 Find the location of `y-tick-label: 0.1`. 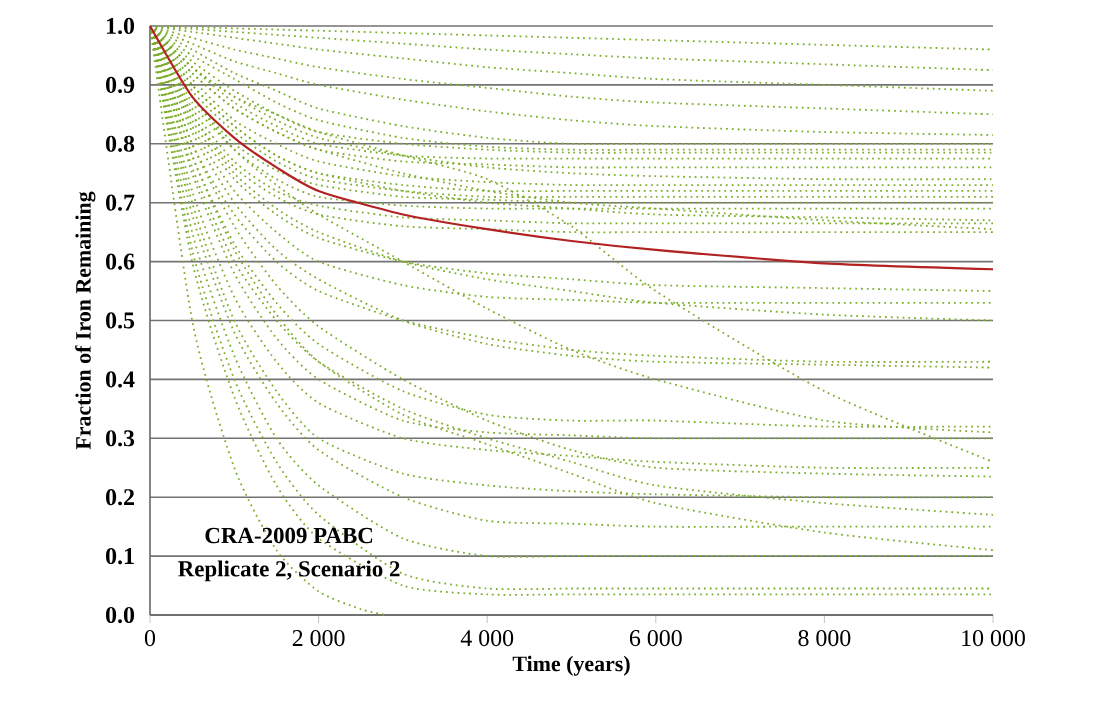

y-tick-label: 0.1 is located at coordinates (120, 556).